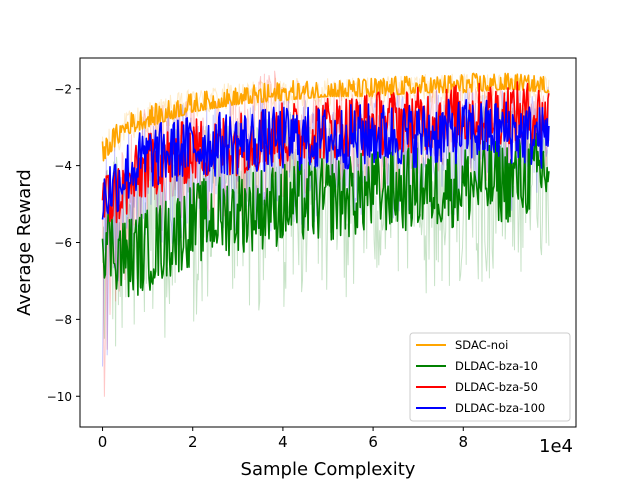 The image size is (640, 480). Describe the element at coordinates (556, 446) in the screenshot. I see `x-axis-offset-label: 1e4` at that location.